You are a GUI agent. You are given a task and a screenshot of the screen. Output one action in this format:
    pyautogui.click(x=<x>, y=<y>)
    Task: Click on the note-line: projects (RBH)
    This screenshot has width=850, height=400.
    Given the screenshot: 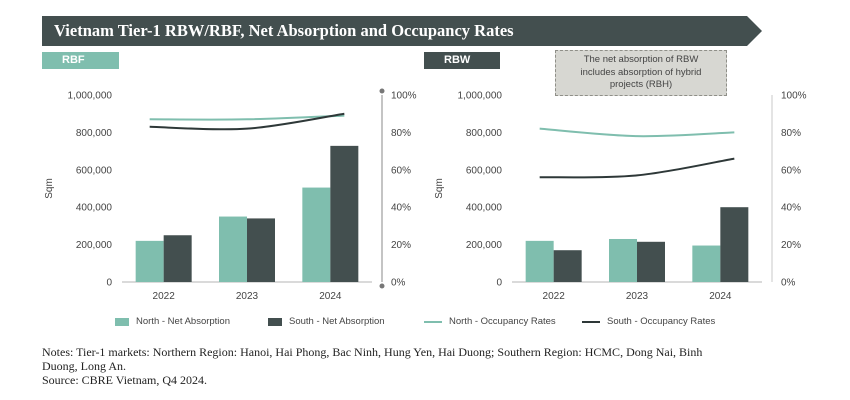 What is the action you would take?
    pyautogui.click(x=641, y=84)
    